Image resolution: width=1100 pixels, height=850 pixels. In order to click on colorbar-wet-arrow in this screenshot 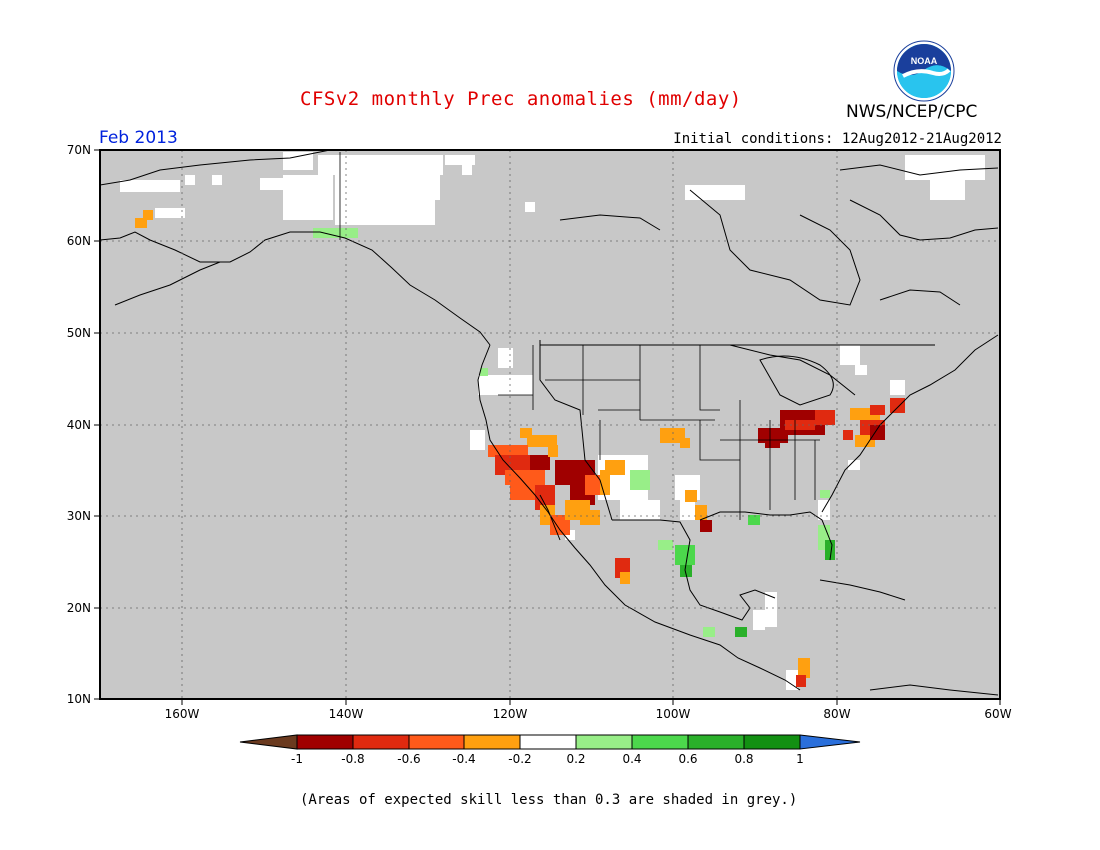, I will do `click(830, 742)`.